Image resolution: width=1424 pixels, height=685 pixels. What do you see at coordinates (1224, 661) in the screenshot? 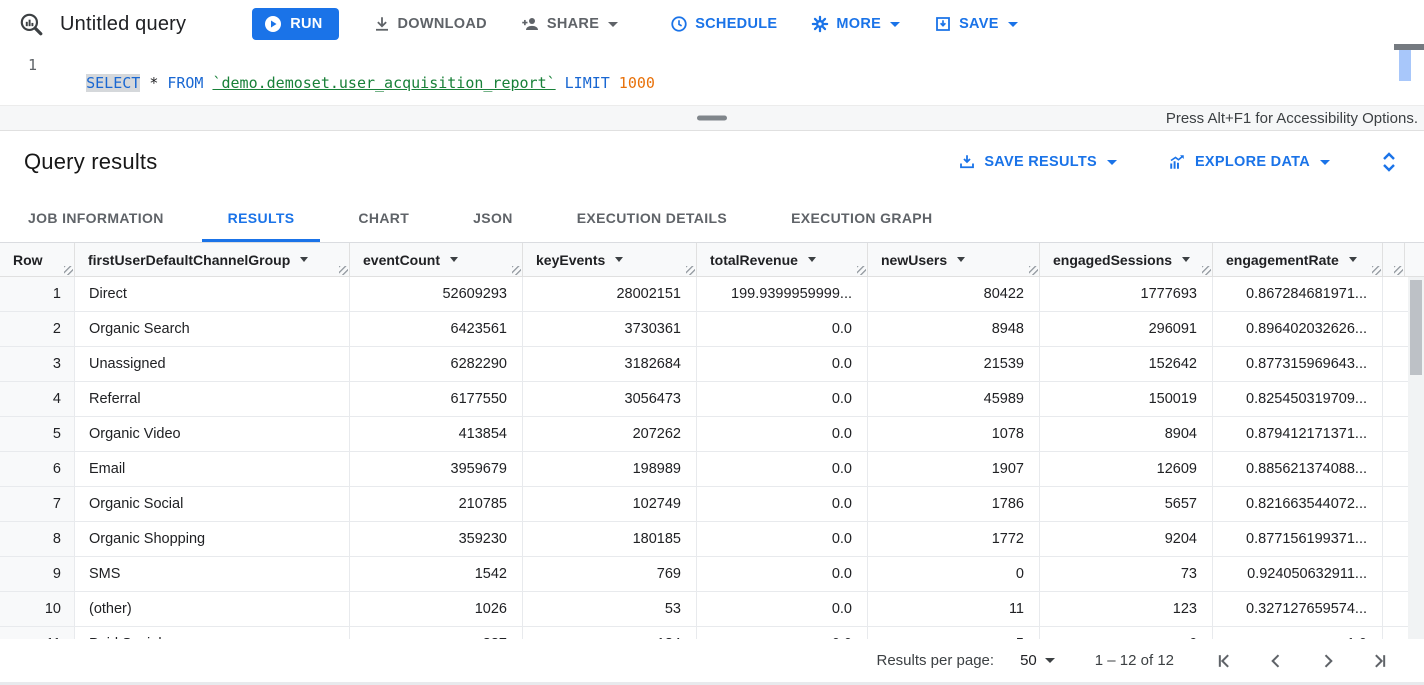
I see `first-page-button` at bounding box center [1224, 661].